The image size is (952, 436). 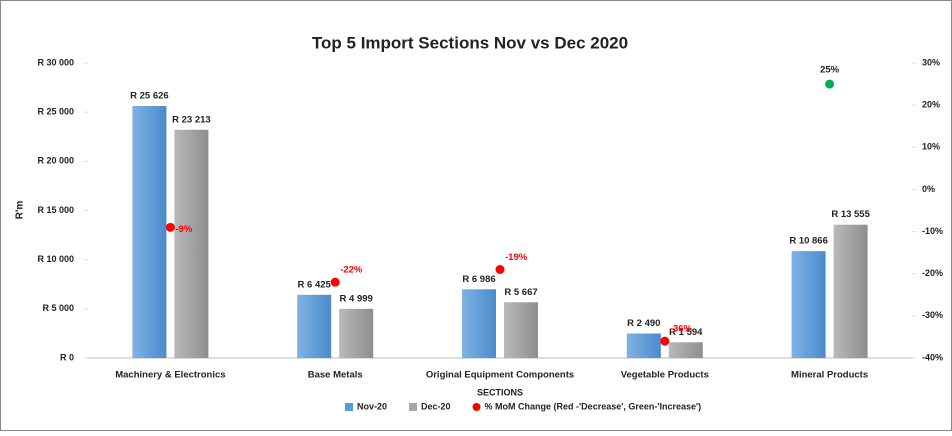 I want to click on data-label: R 5 667, so click(x=520, y=292).